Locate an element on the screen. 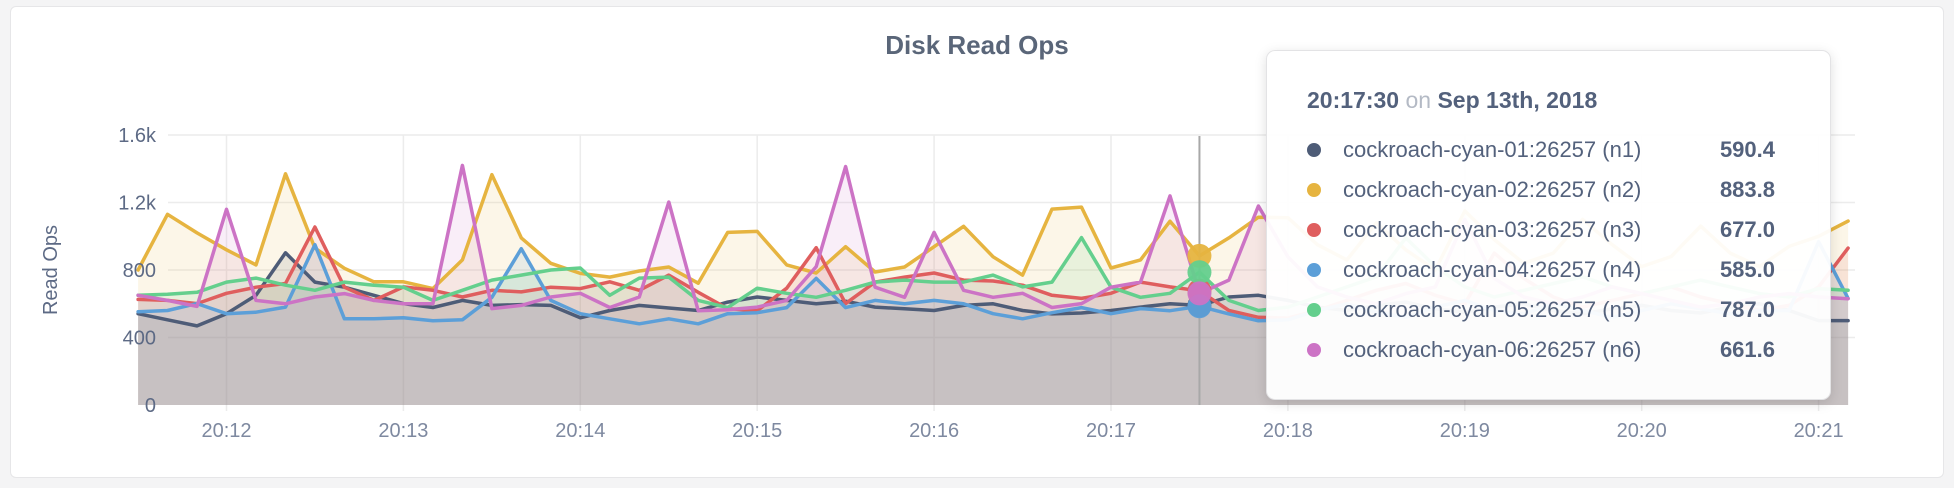 This screenshot has width=1954, height=488. tooltip-row: cockroach-cyan-06:26257 (n6) 661.6 is located at coordinates (1541, 350).